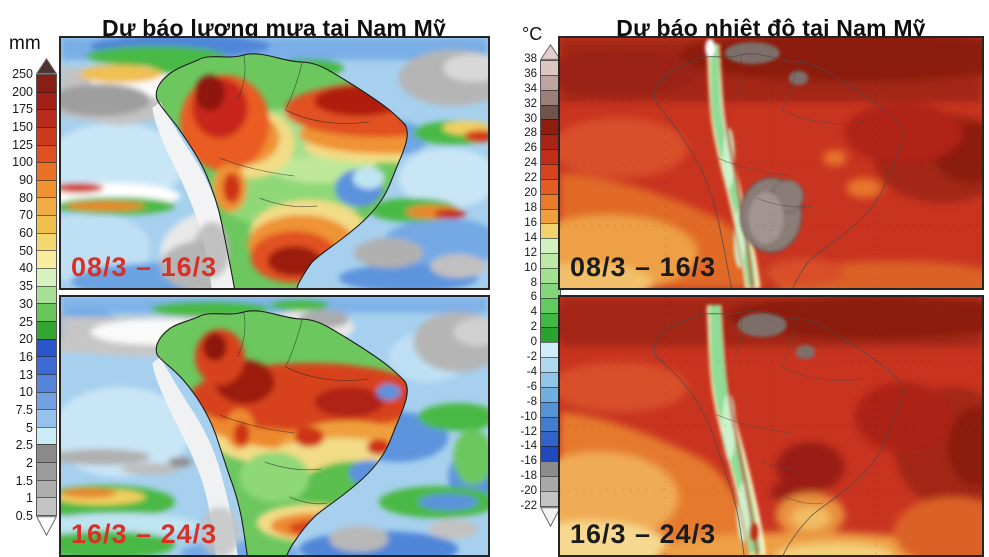  What do you see at coordinates (530, 237) in the screenshot?
I see `colorbar-tick: 14` at bounding box center [530, 237].